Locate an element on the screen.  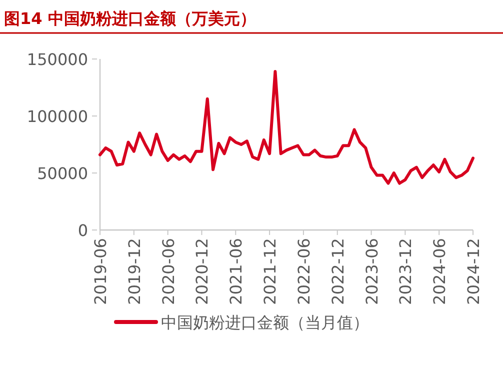
x-tick-label: 2022-12 is located at coordinates (338, 271).